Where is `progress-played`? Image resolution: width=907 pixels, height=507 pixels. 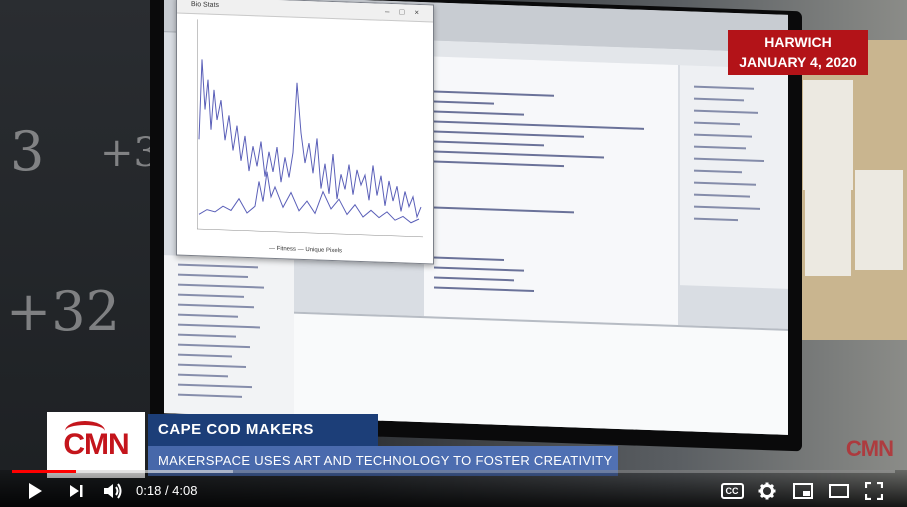 progress-played is located at coordinates (44, 471).